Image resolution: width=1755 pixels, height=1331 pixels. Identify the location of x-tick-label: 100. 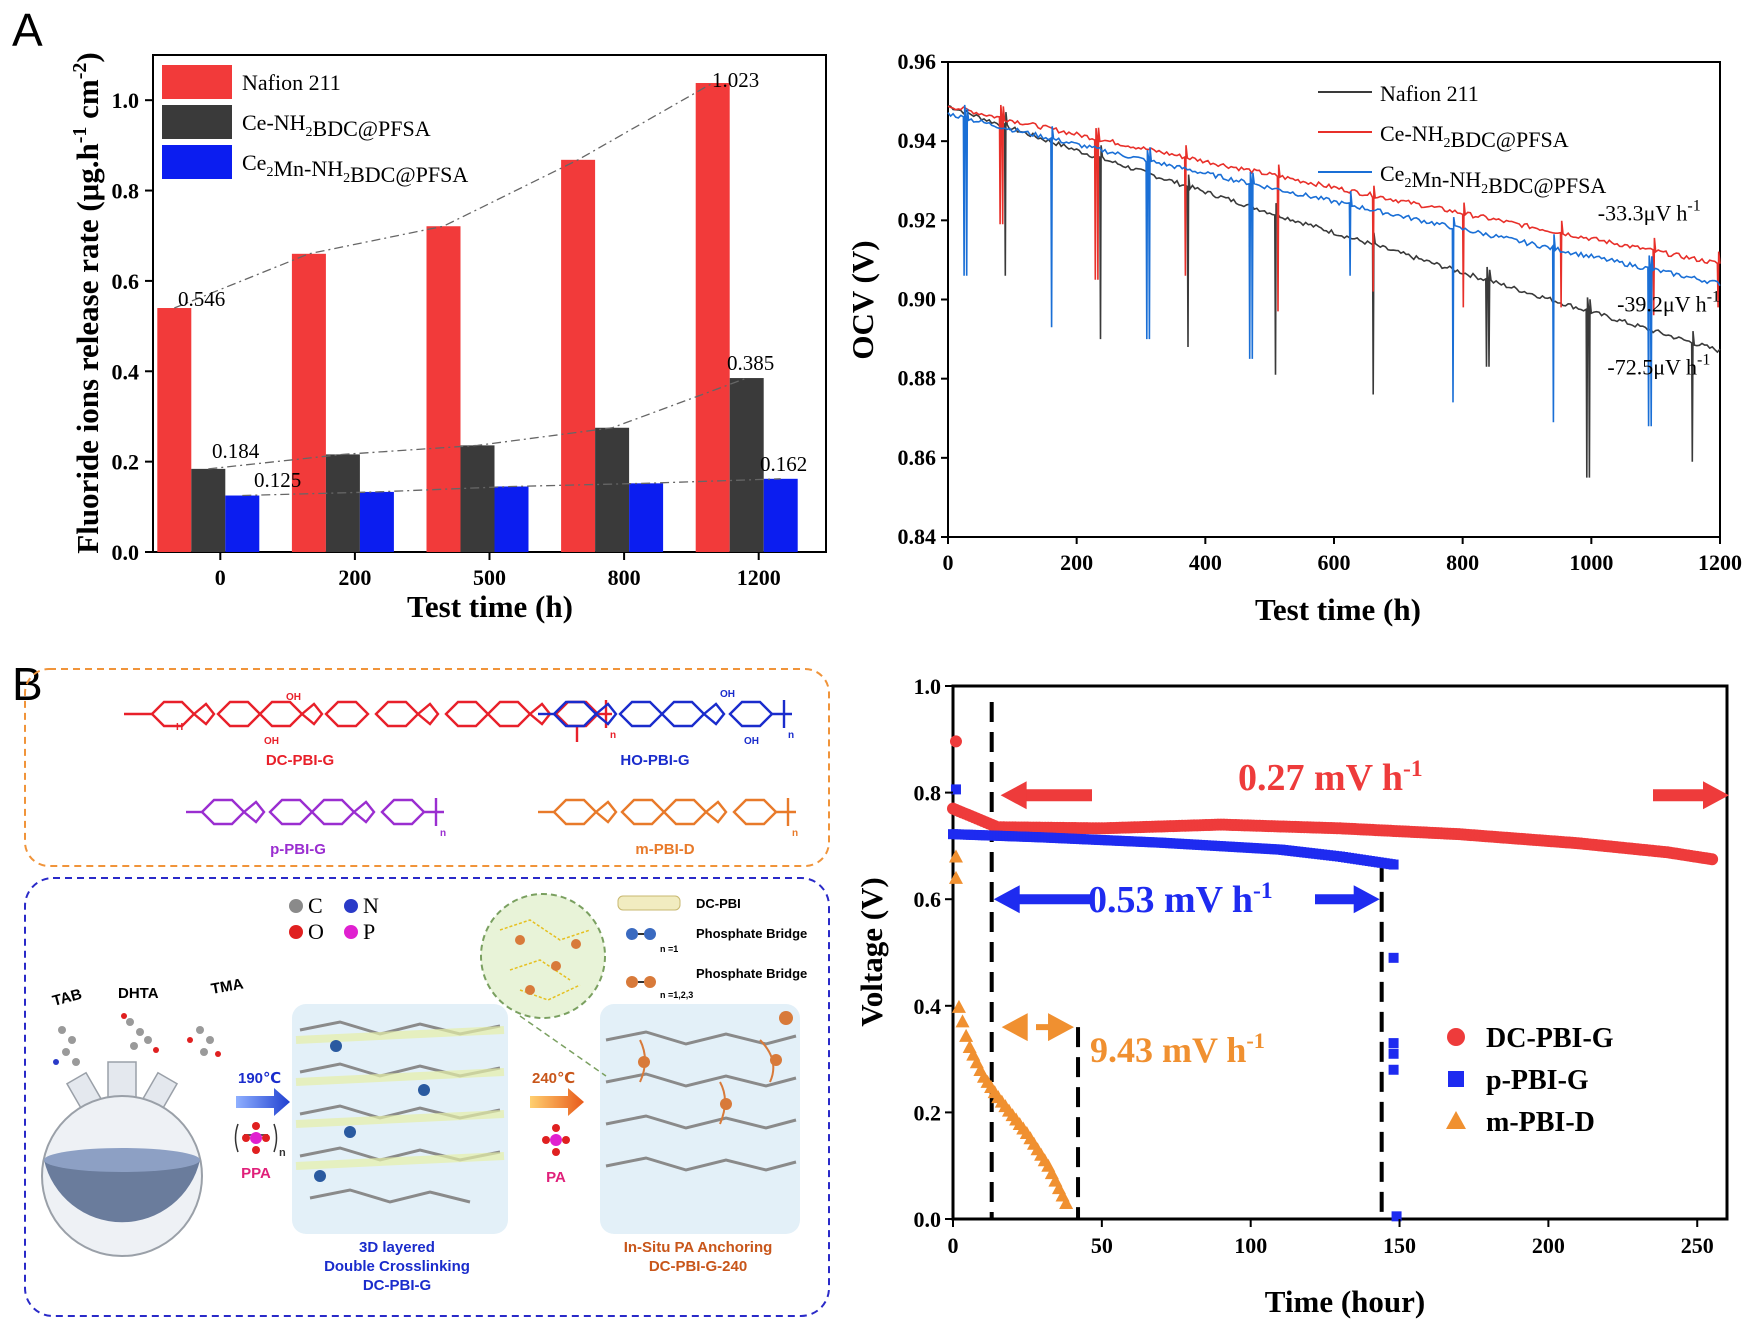
(1250, 1245).